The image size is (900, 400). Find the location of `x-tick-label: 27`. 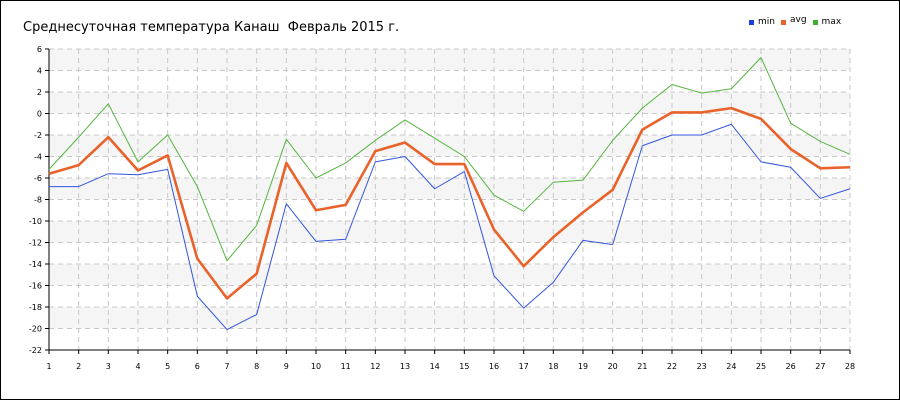

x-tick-label: 27 is located at coordinates (820, 366).